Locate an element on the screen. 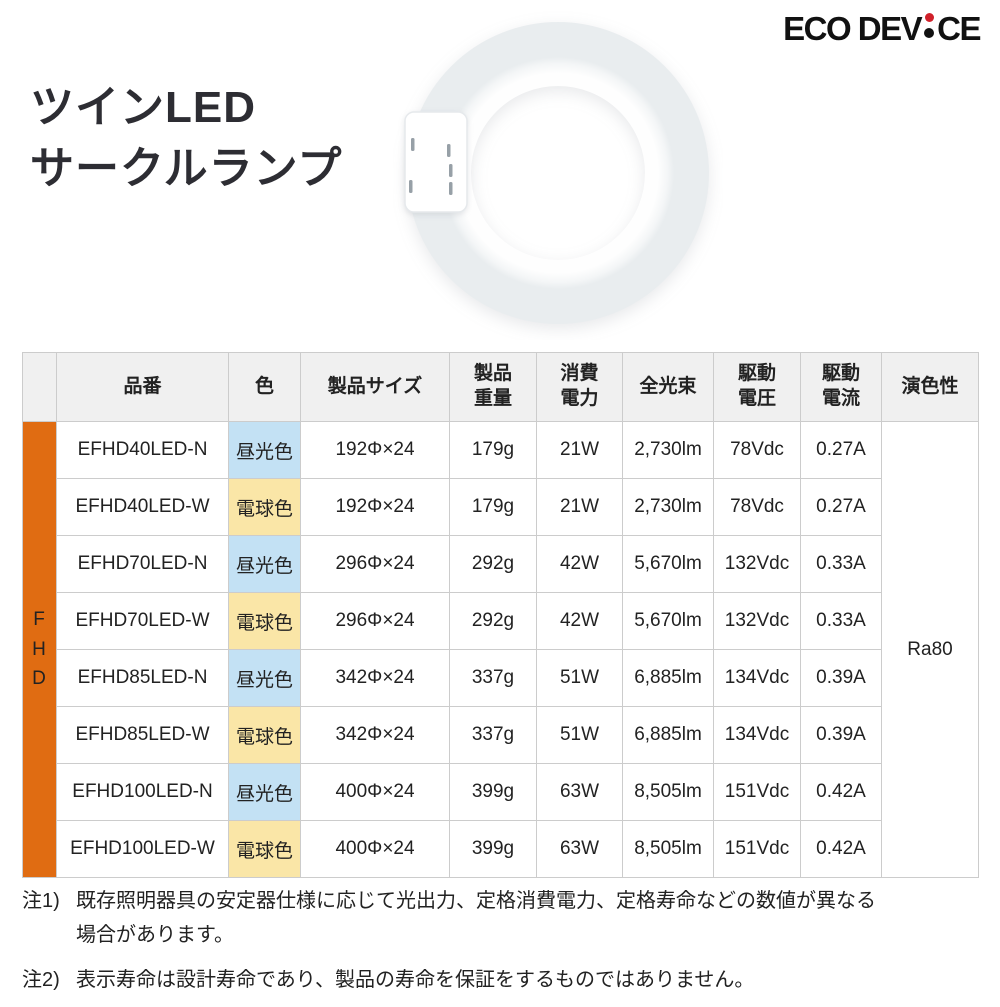 The height and width of the screenshot is (1007, 1000). note-2: 注2) 表示寿命は設計寿命であり、製品の寿命を保証をするものではありません。 is located at coordinates (500, 980).